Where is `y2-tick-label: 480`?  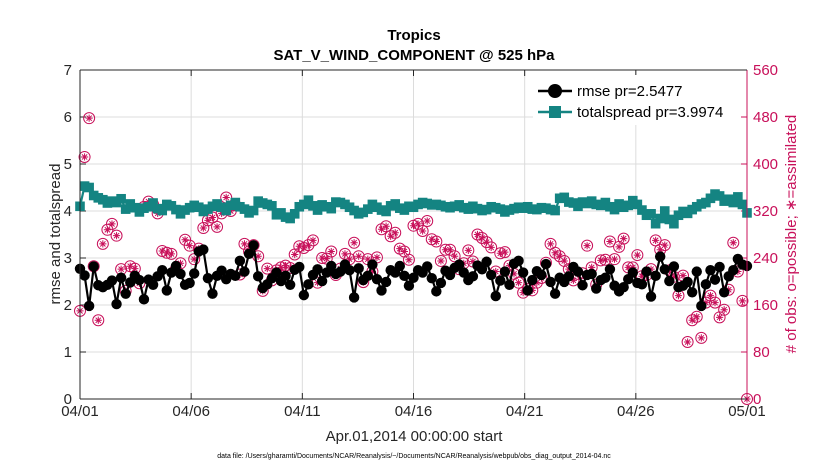 y2-tick-label: 480 is located at coordinates (765, 117).